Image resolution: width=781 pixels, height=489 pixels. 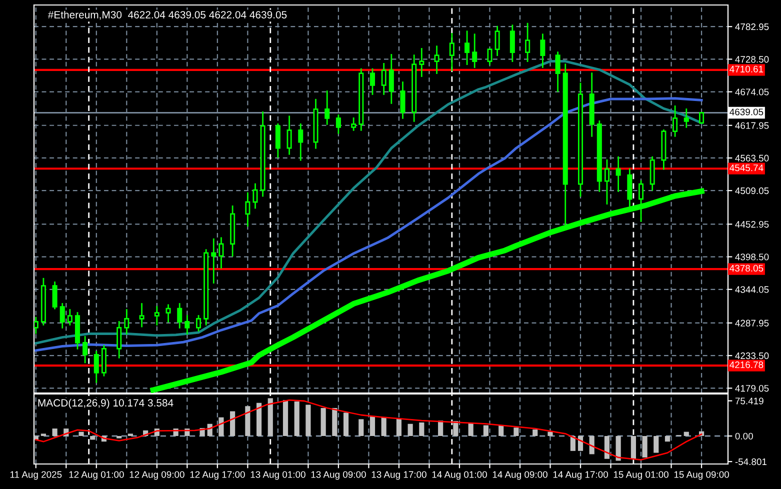 I want to click on x-tick-label: 13 Aug 17:00, so click(x=399, y=475).